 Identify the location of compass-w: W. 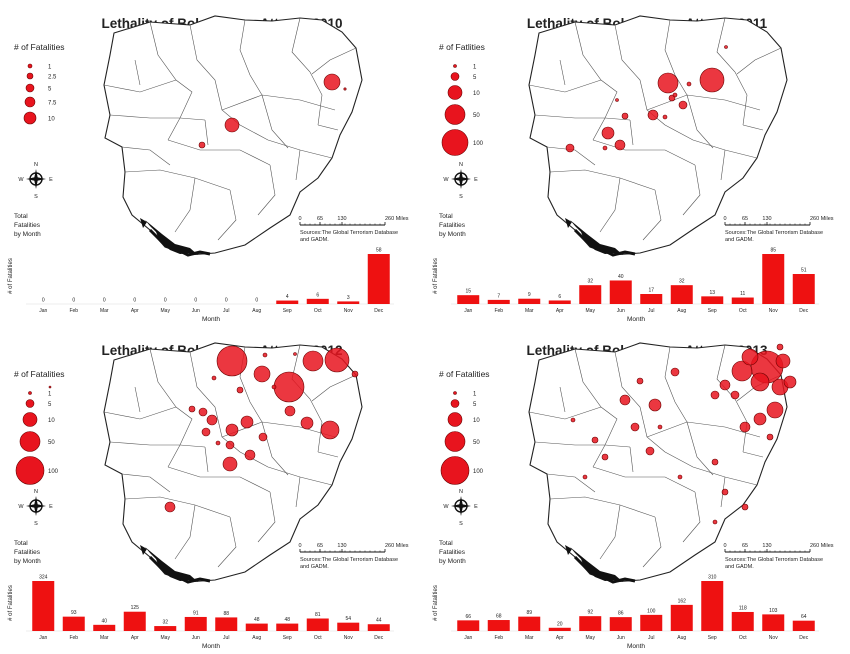
(21, 180).